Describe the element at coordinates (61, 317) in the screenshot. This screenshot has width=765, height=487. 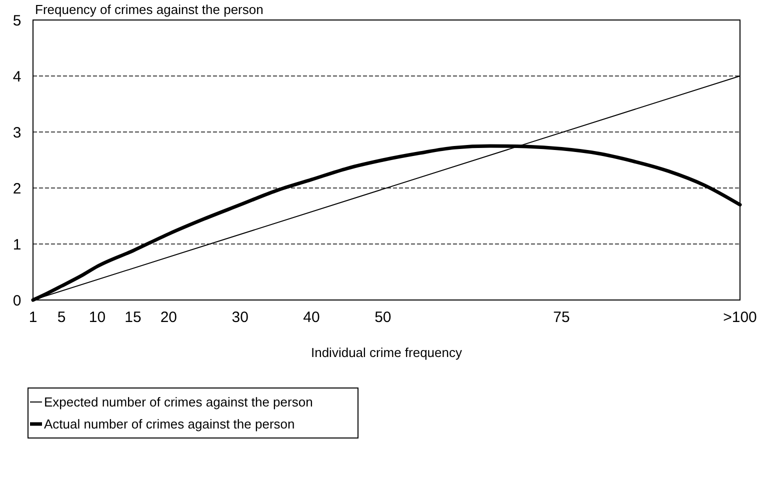
I see `x-tick-label: 5` at that location.